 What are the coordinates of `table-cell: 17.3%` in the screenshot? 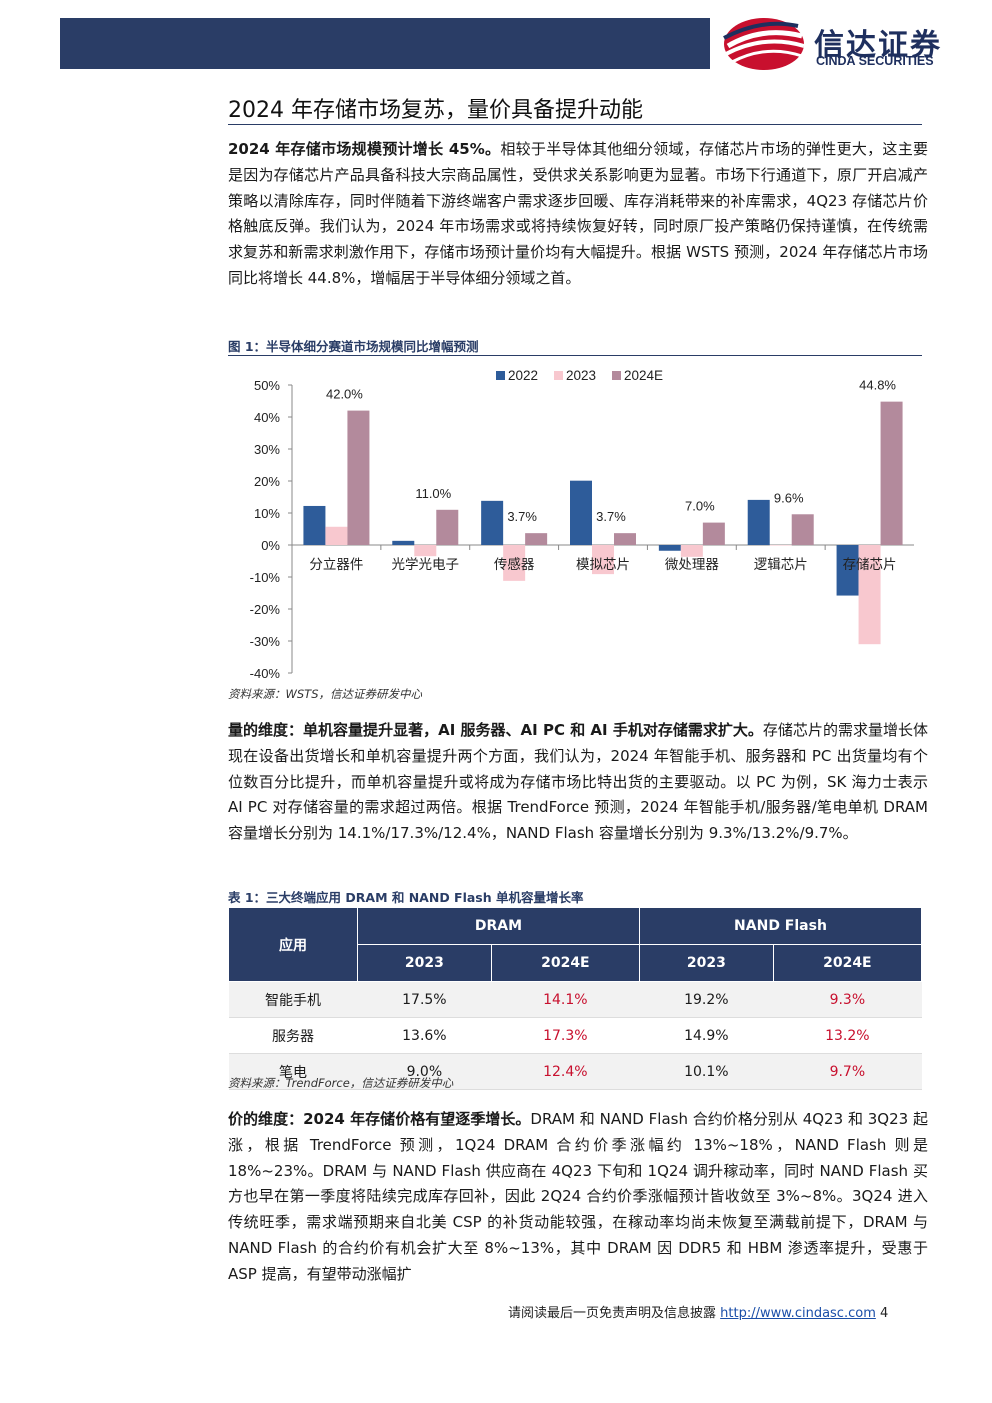 It's located at (565, 1035).